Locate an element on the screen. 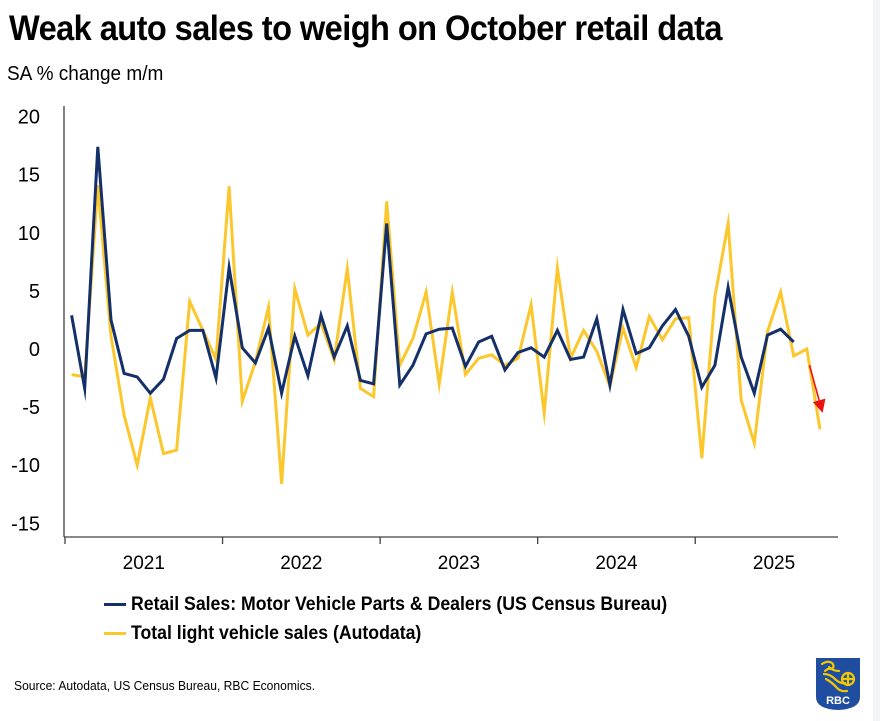  legend-swatch-retail-sales is located at coordinates (115, 604).